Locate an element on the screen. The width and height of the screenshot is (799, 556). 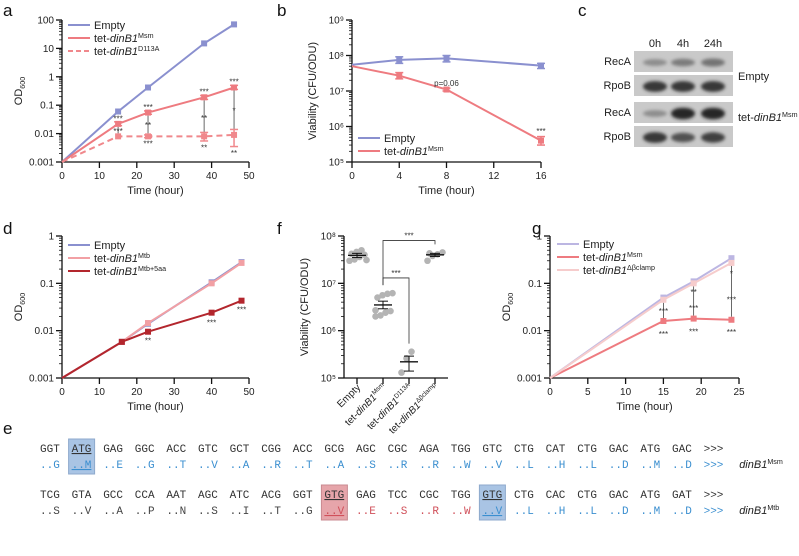
amino-acid: ..T is located at coordinates (176, 466).